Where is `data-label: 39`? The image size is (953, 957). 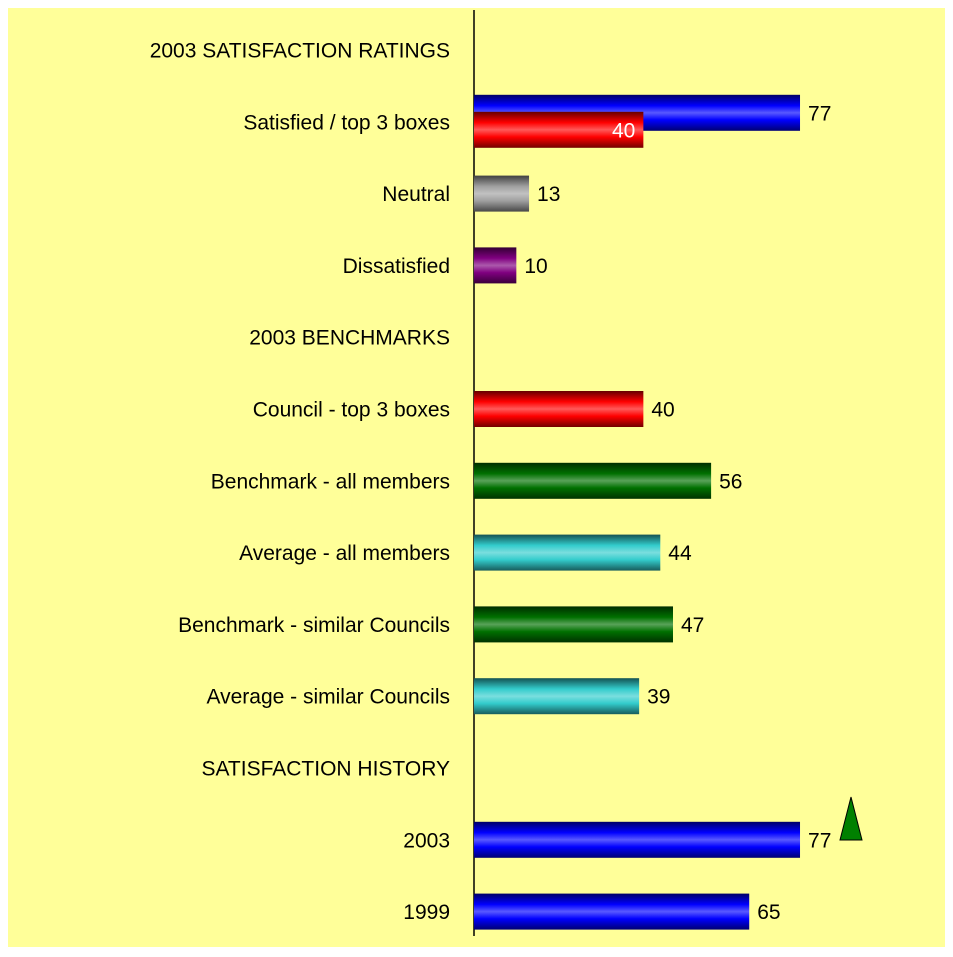
data-label: 39 is located at coordinates (658, 697).